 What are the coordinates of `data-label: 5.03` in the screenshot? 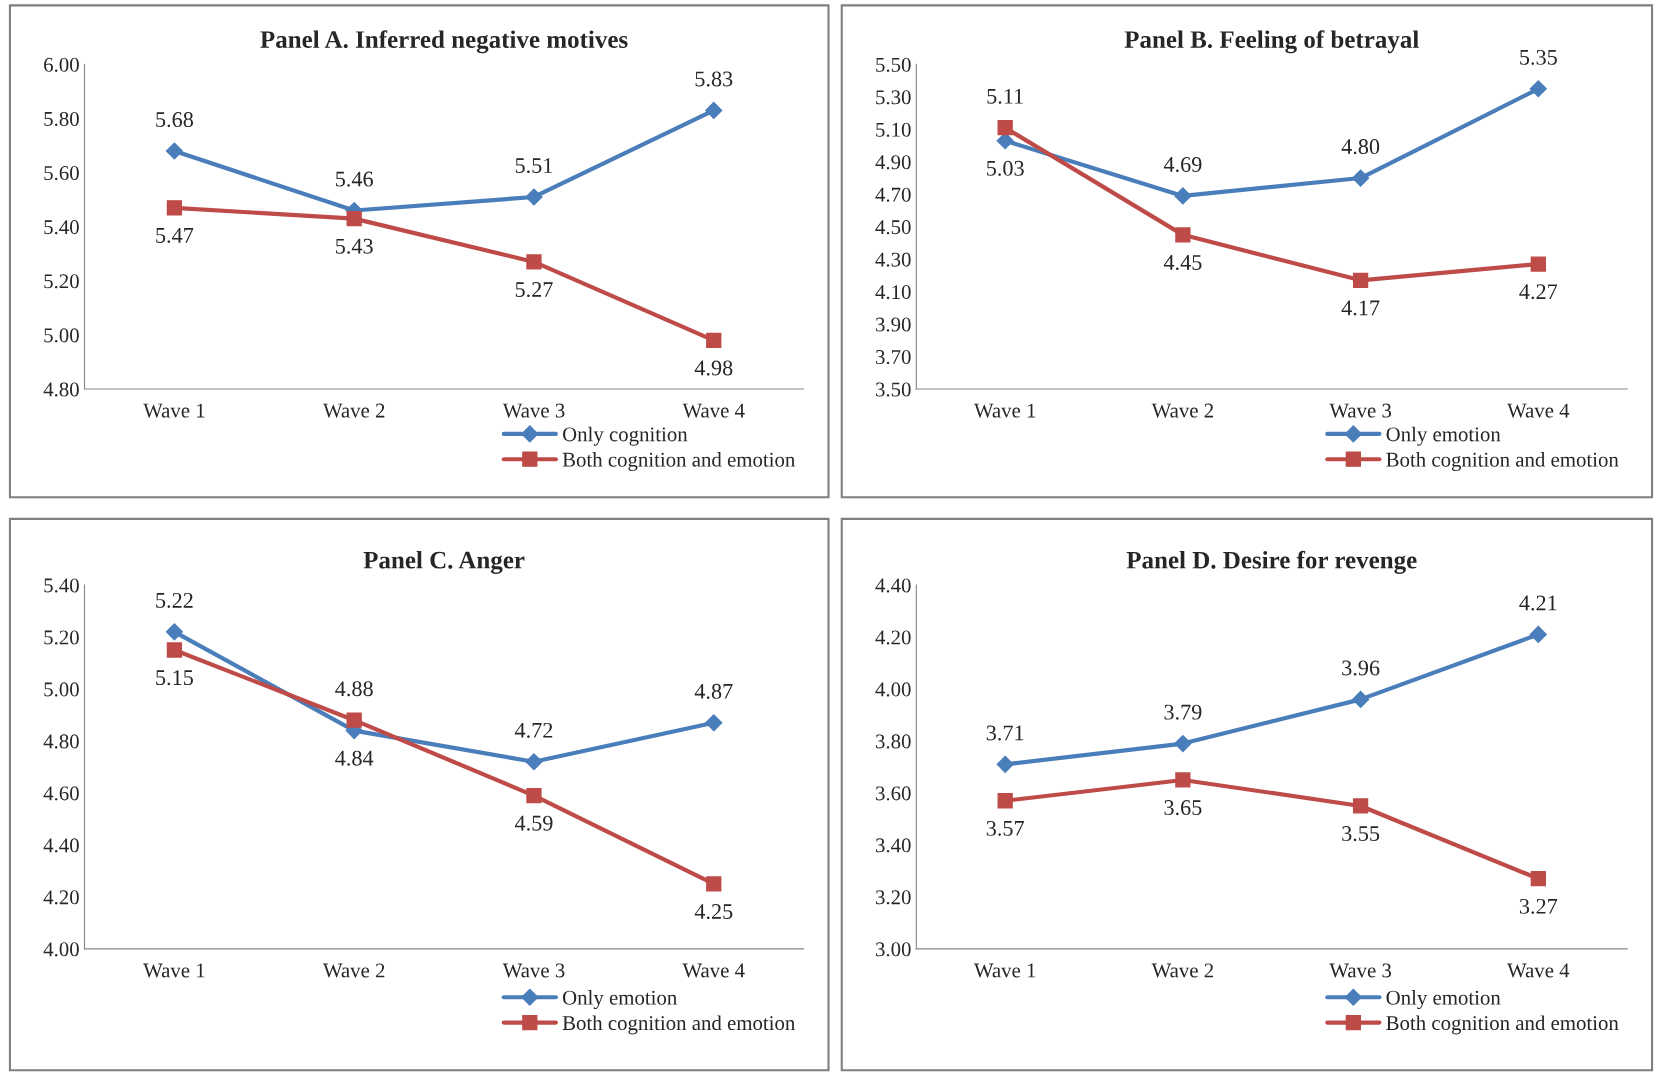 It's located at (1005, 168).